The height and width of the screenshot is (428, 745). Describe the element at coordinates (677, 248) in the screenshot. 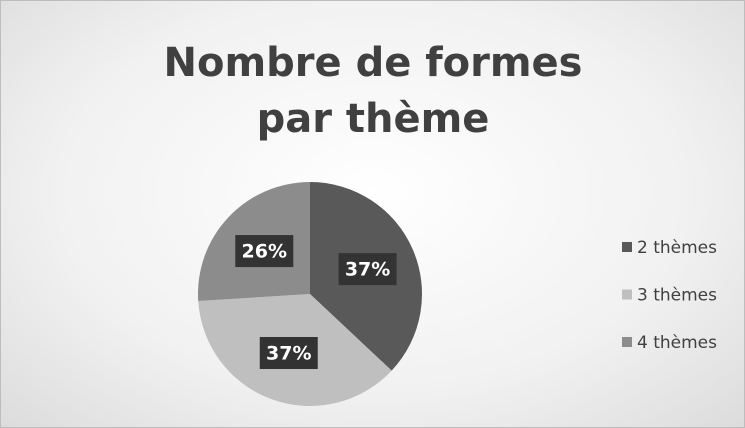

I see `legend-label: 2 thèmes` at that location.